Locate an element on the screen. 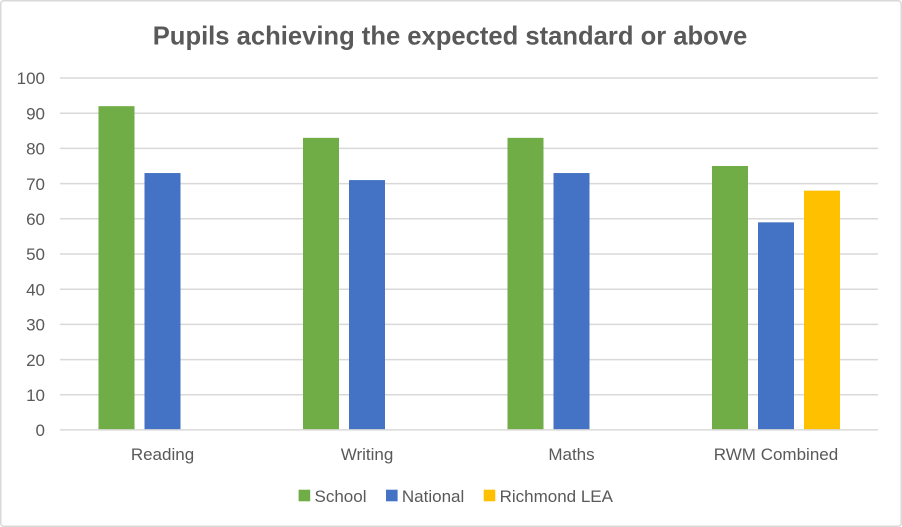 The height and width of the screenshot is (527, 902). svg-text: 70 is located at coordinates (35, 184).